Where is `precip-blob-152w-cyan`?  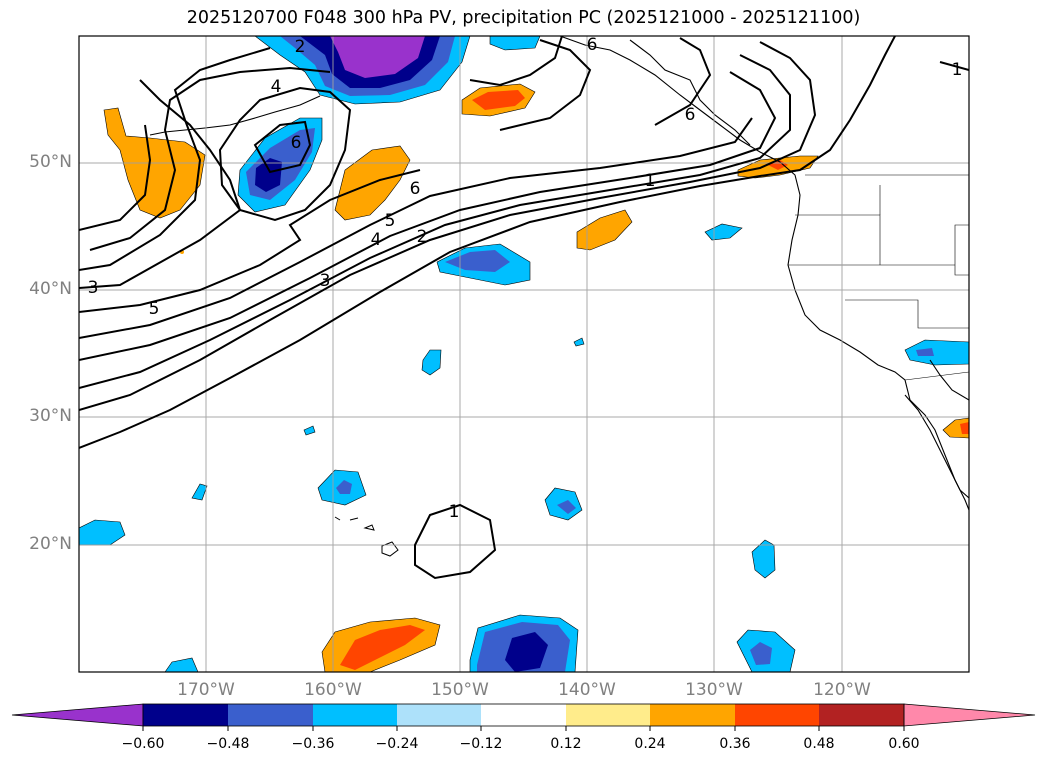 precip-blob-152w-cyan is located at coordinates (431, 362).